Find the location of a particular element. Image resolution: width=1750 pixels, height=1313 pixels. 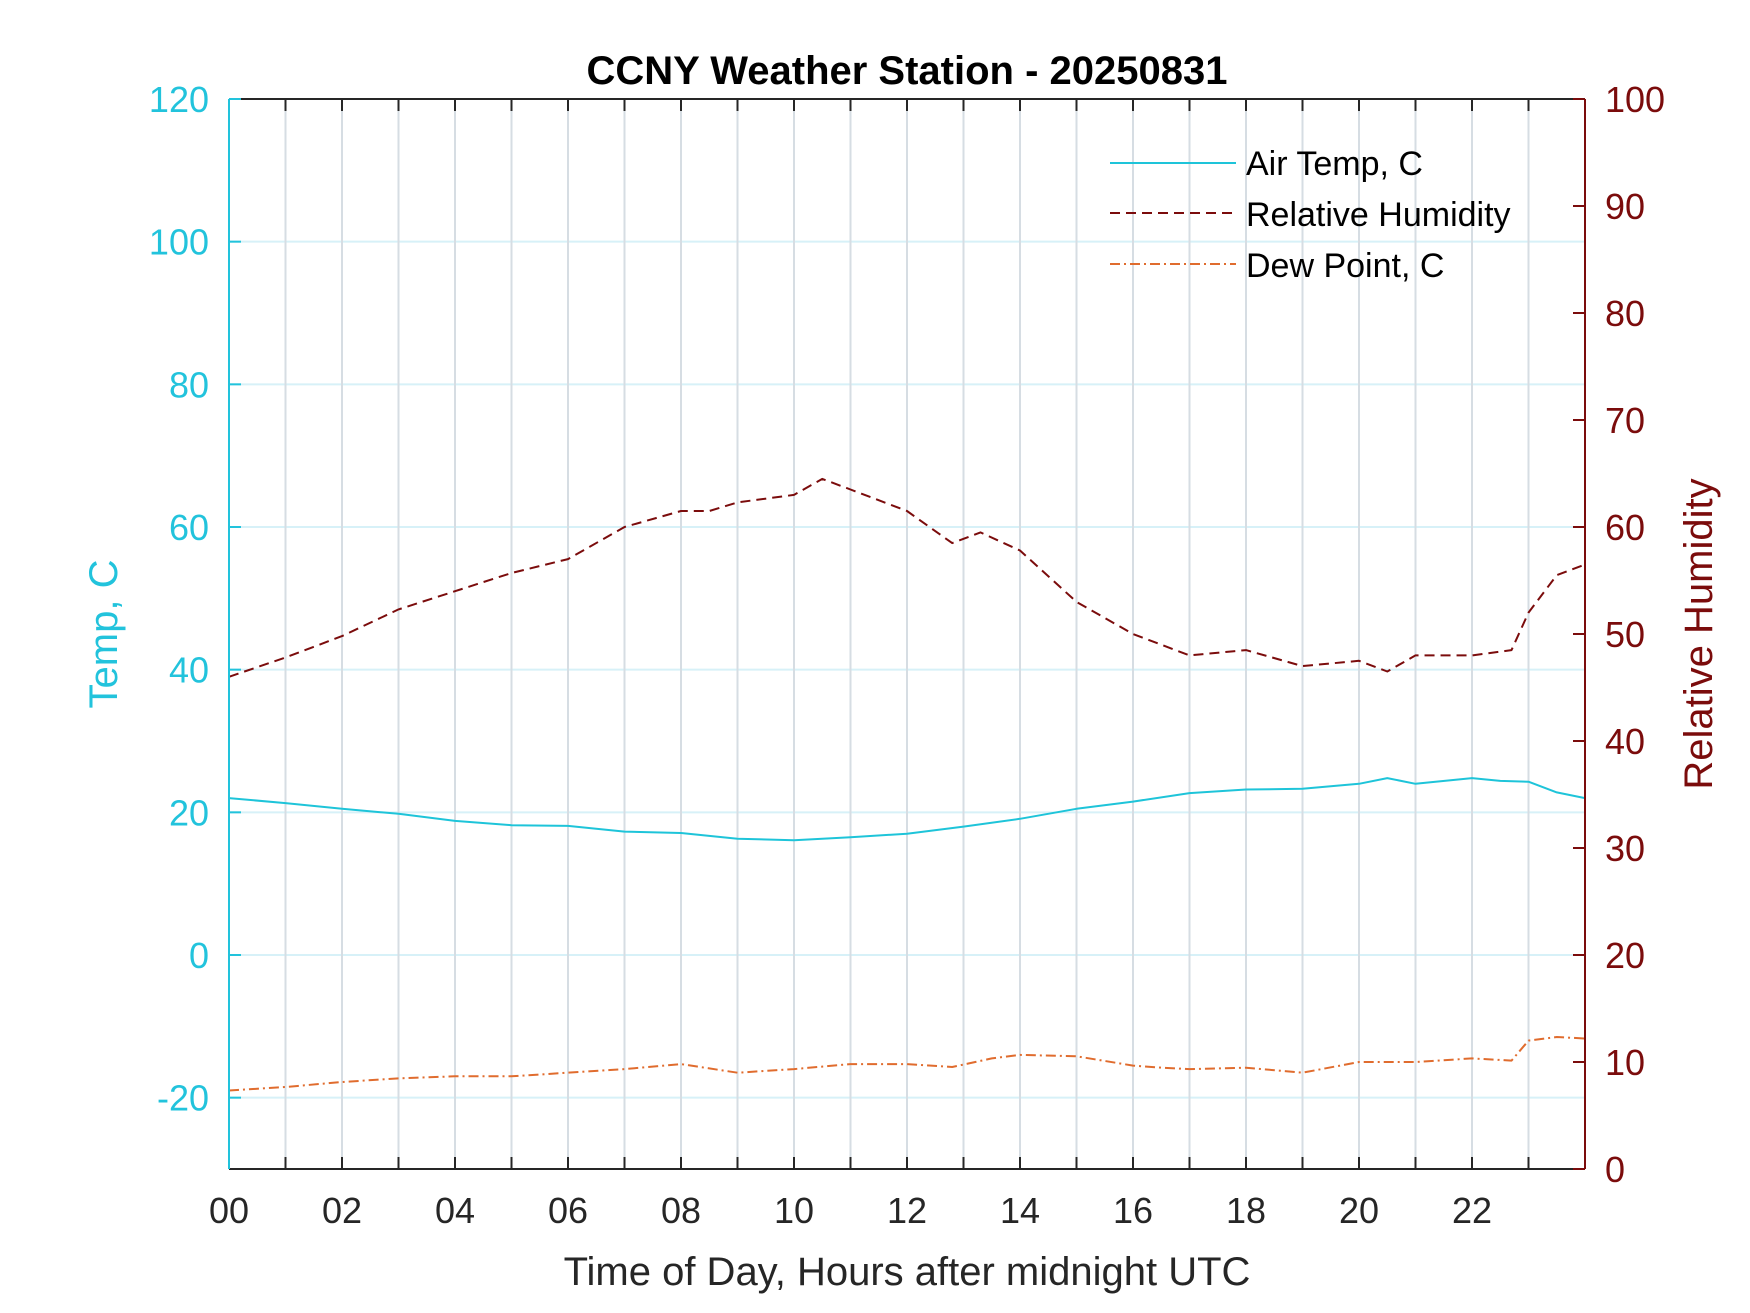

legend-label-relative-humidity: Relative Humidity is located at coordinates (1378, 215).